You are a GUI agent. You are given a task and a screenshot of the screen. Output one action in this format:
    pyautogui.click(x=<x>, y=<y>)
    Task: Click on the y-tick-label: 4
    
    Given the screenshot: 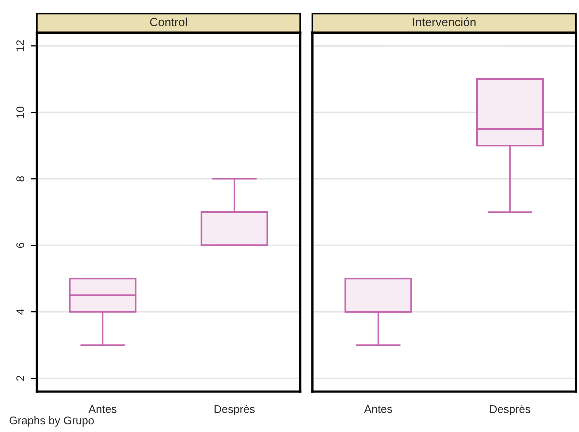 What is the action you would take?
    pyautogui.click(x=20, y=312)
    